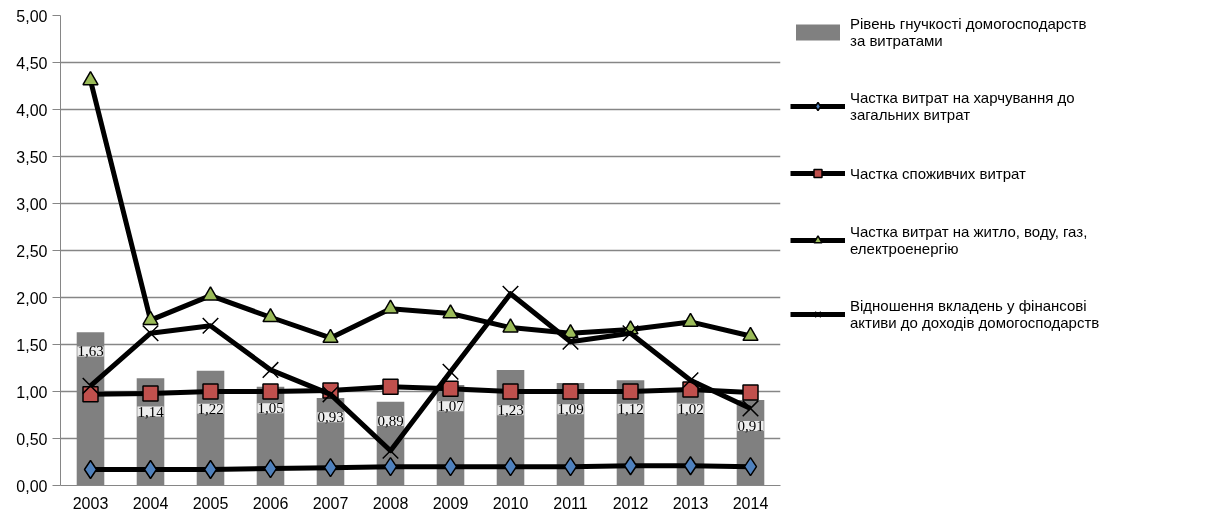  What do you see at coordinates (151, 411) in the screenshot?
I see `data-label: 1,14` at bounding box center [151, 411].